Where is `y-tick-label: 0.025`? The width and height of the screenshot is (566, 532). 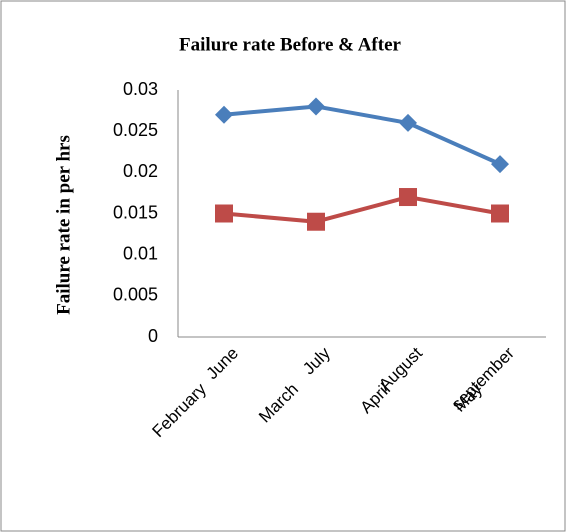
y-tick-label: 0.025 is located at coordinates (135, 130).